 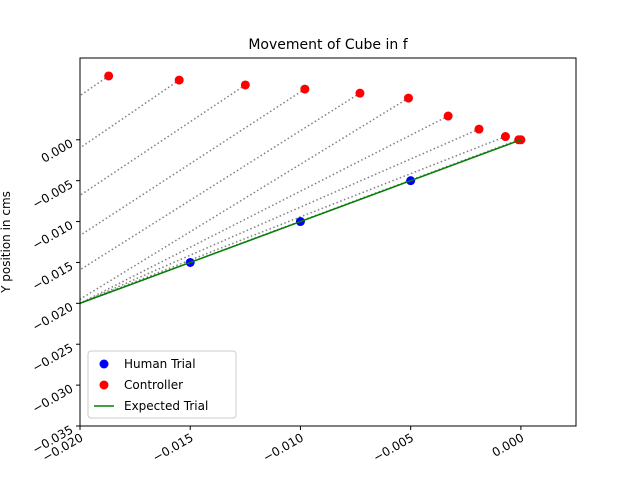 What do you see at coordinates (160, 364) in the screenshot?
I see `legend-label: Human Trial` at bounding box center [160, 364].